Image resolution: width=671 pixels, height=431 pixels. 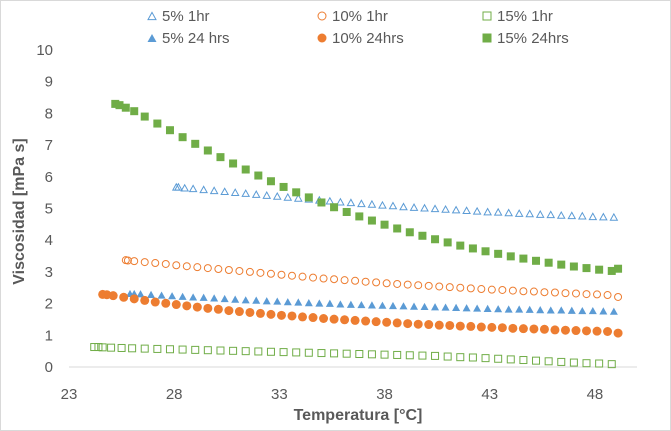 What do you see at coordinates (279, 394) in the screenshot?
I see `x-tick-label: 33` at bounding box center [279, 394].